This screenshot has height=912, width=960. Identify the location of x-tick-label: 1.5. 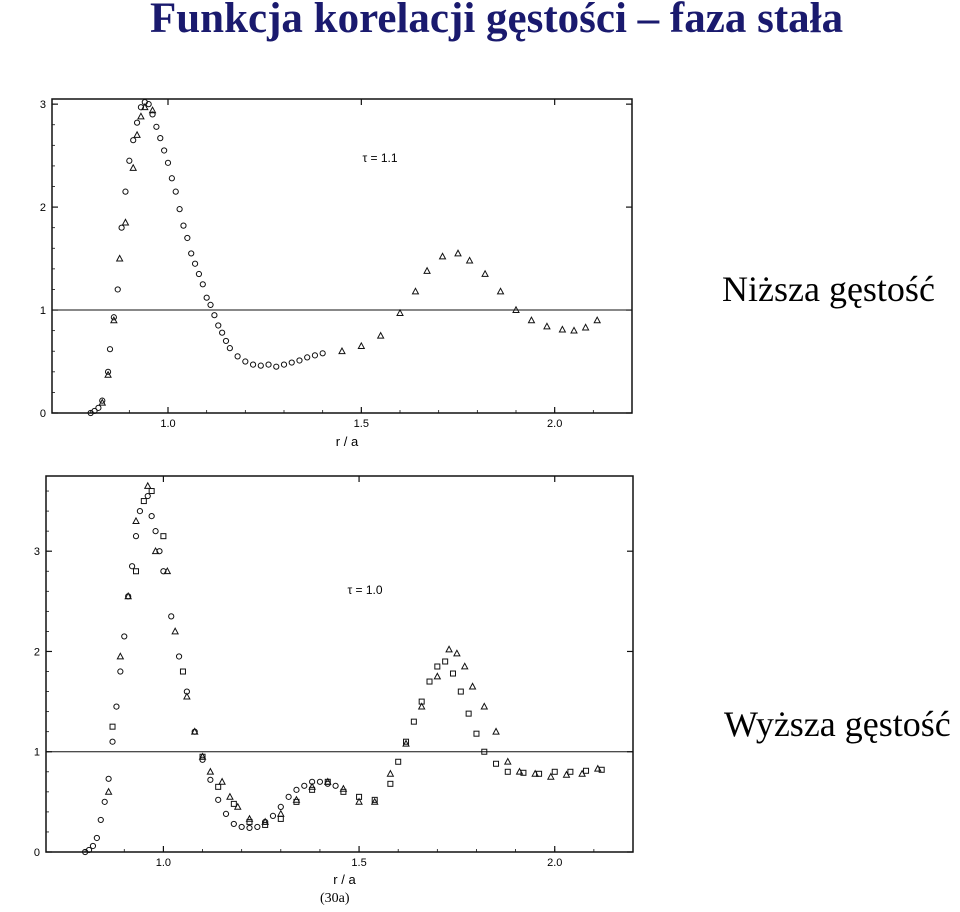
(358, 863).